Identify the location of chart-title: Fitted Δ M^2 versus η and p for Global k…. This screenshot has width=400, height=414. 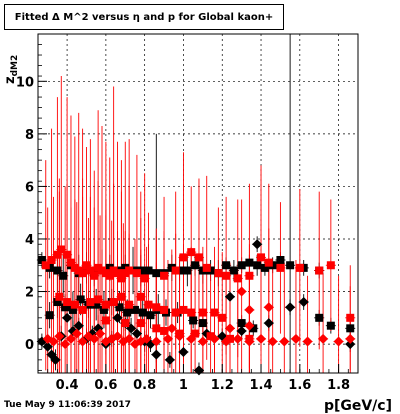
(144, 17).